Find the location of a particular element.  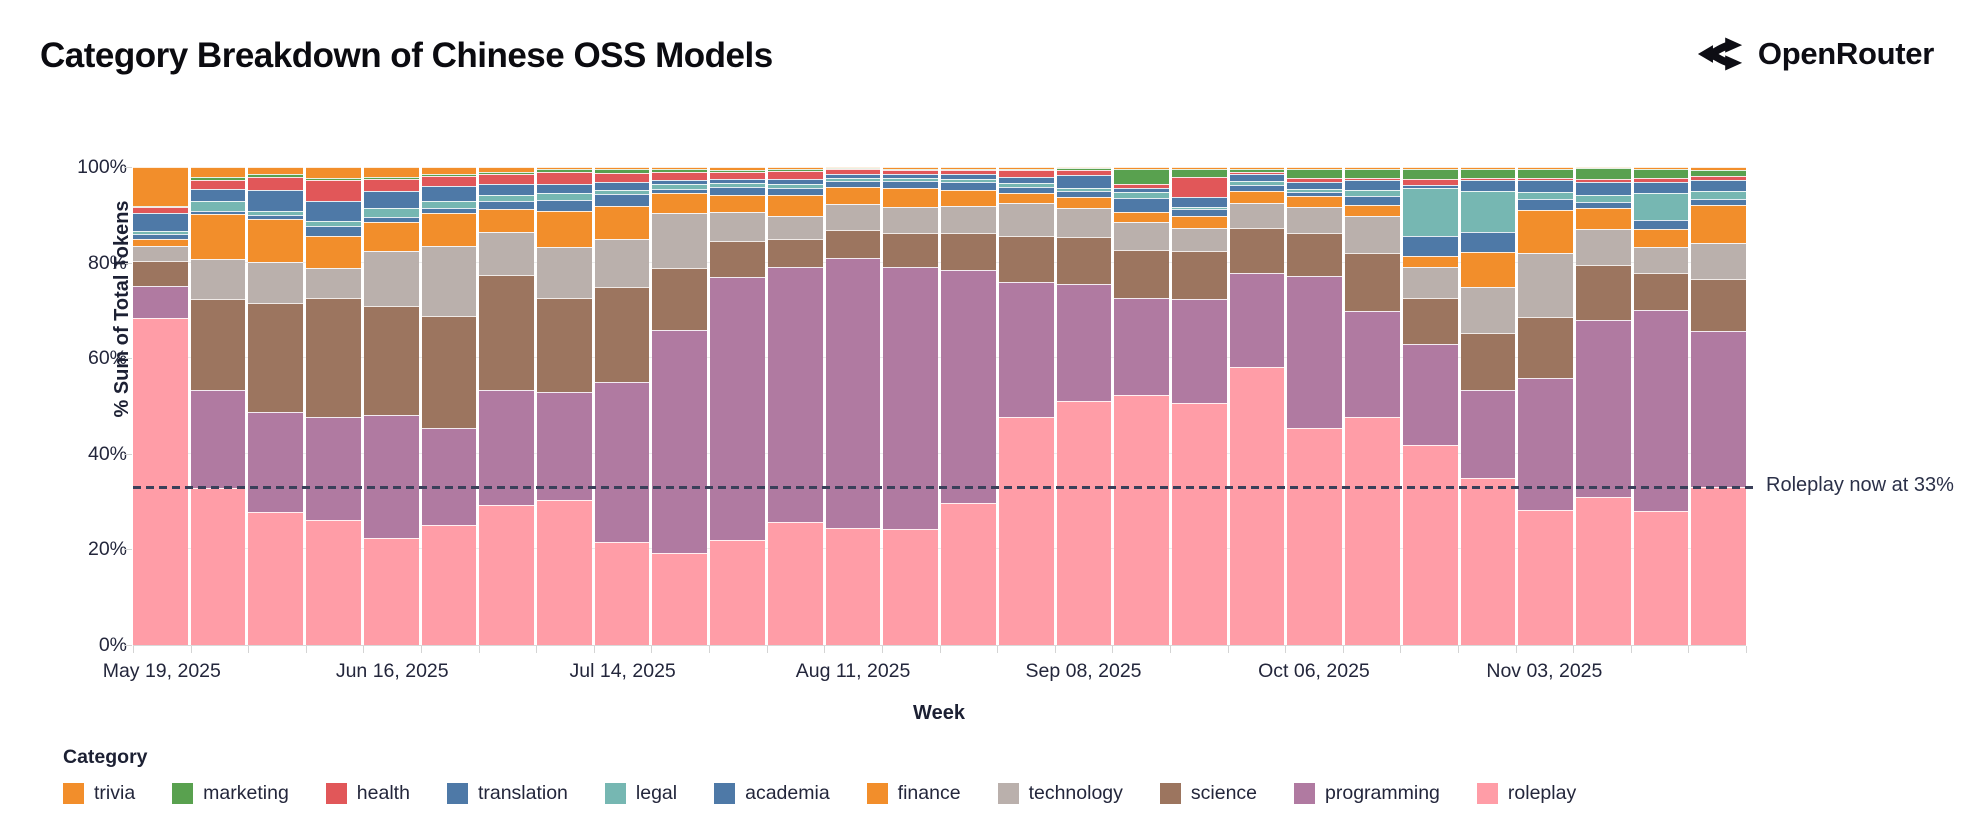

bar-week-nov-10-2025 is located at coordinates (1603, 406).